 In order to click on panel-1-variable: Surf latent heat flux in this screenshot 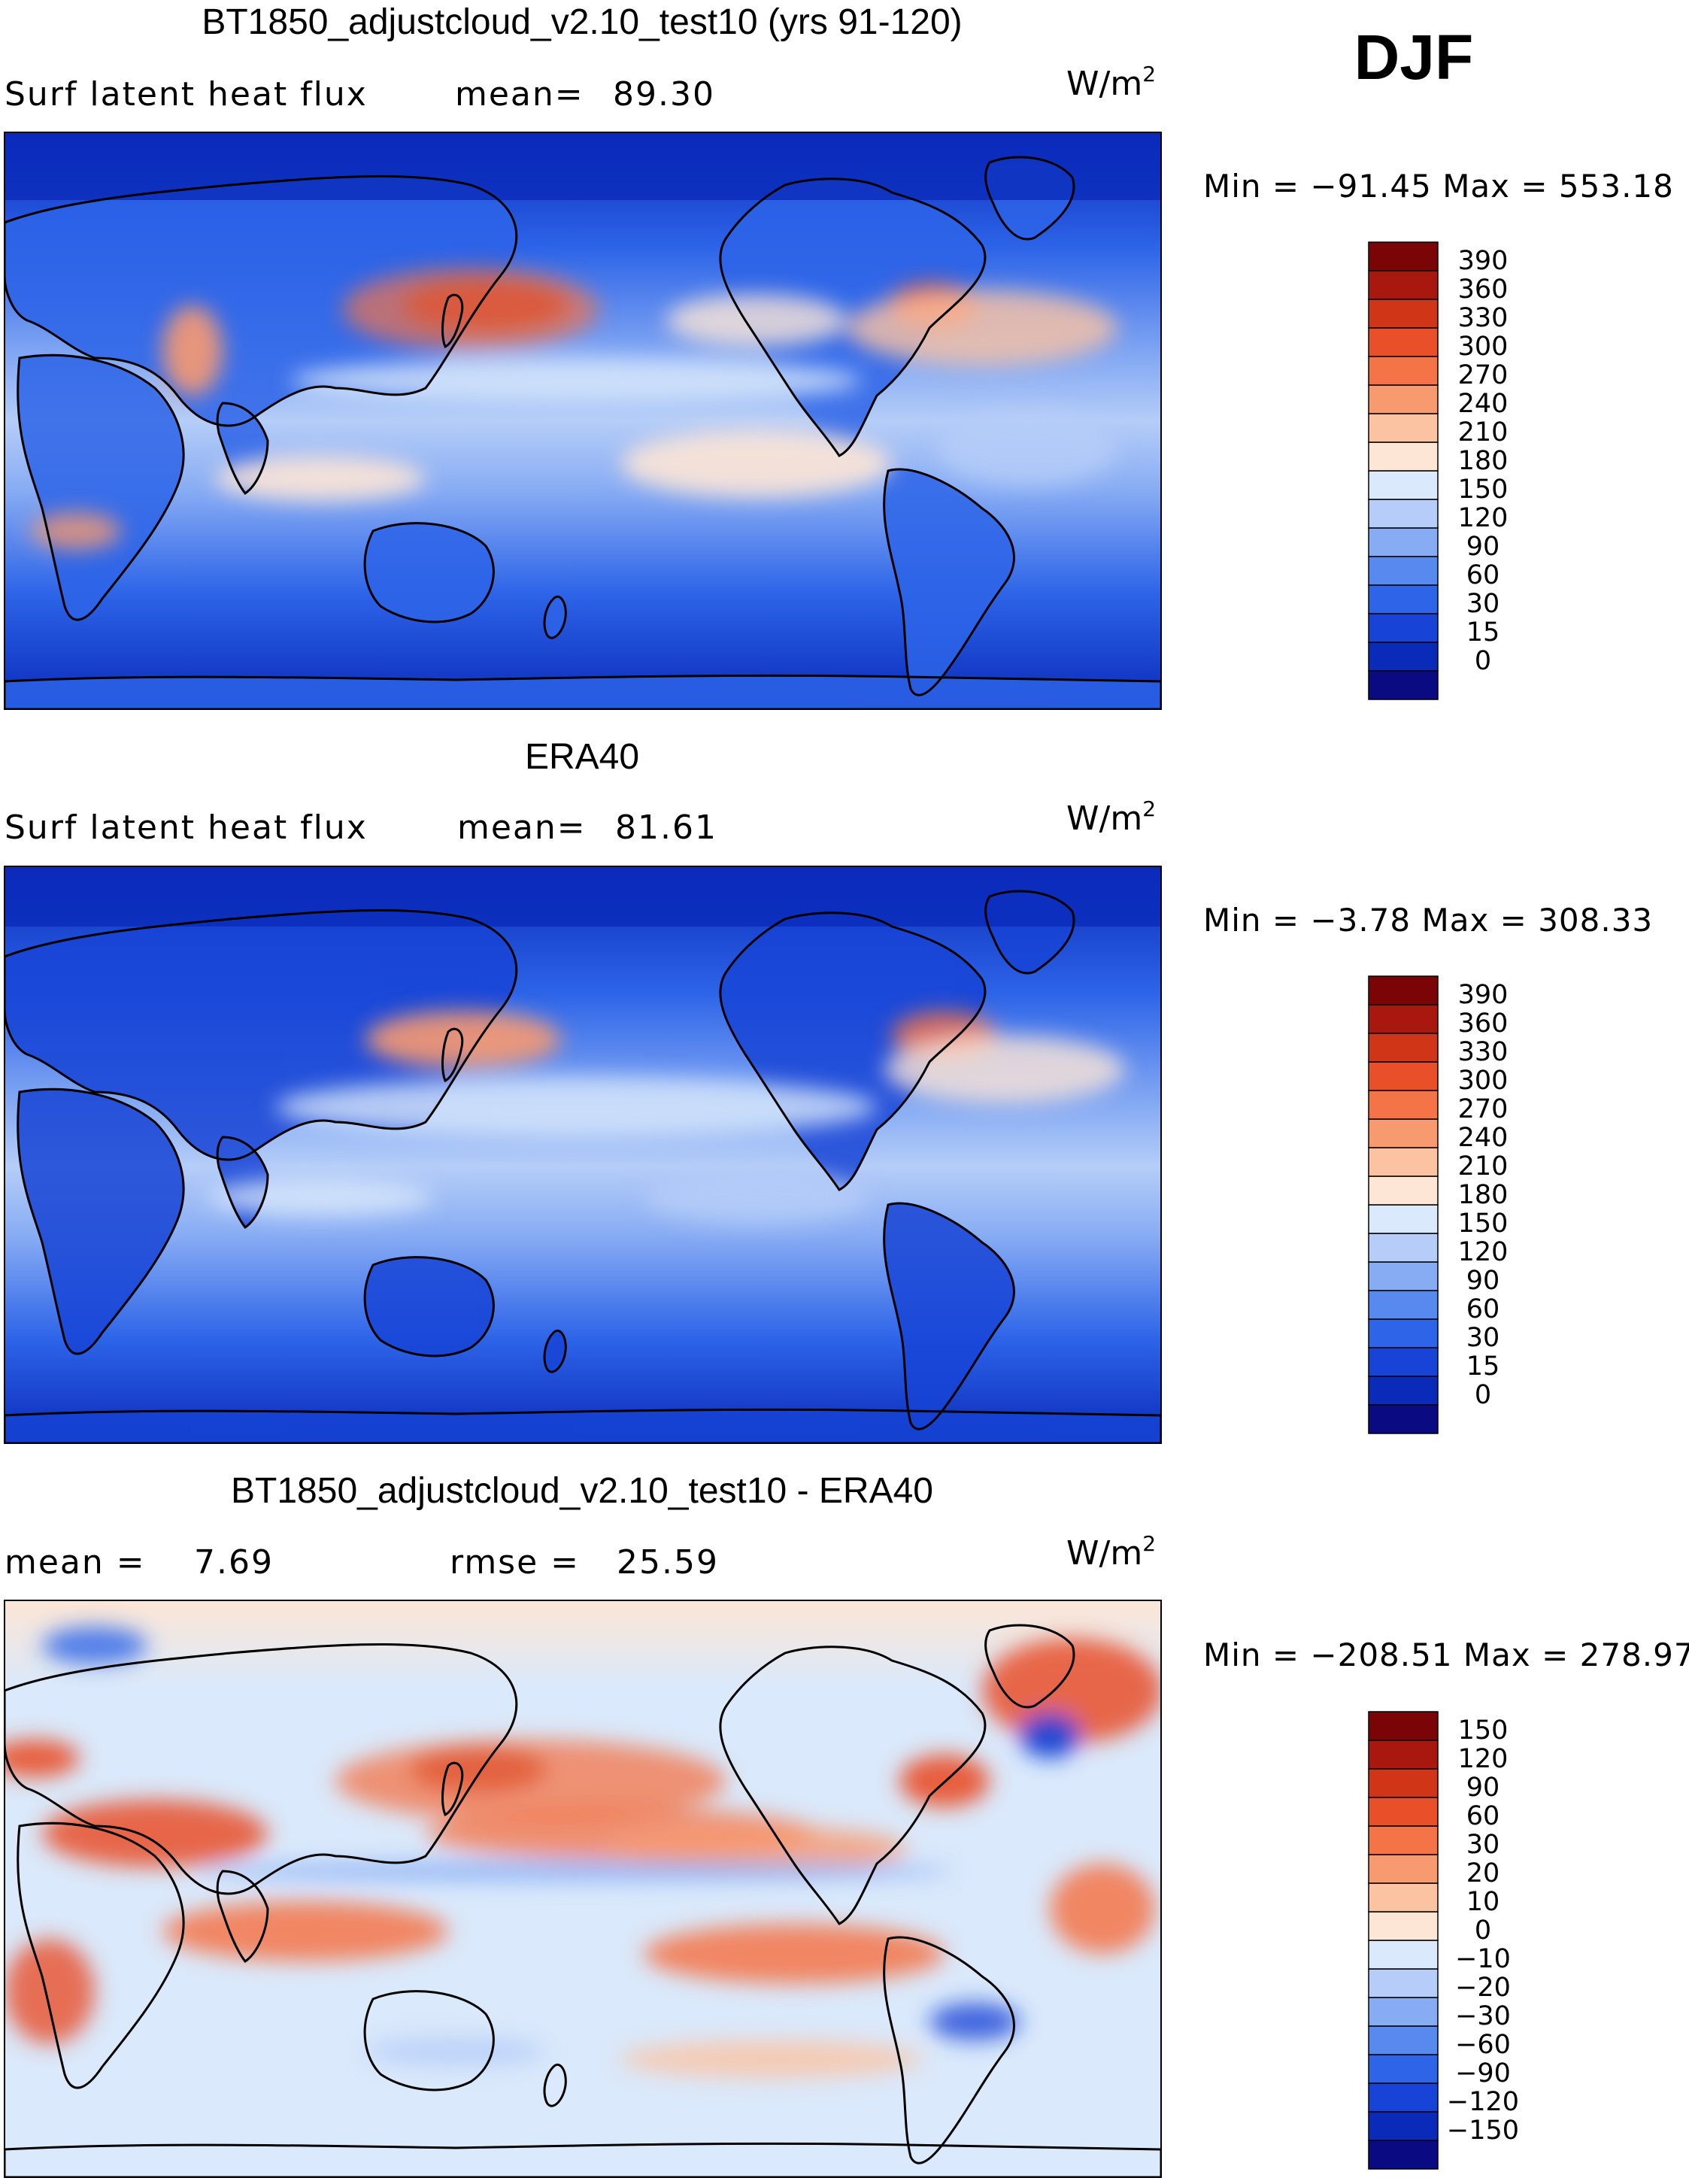, I will do `click(186, 94)`.